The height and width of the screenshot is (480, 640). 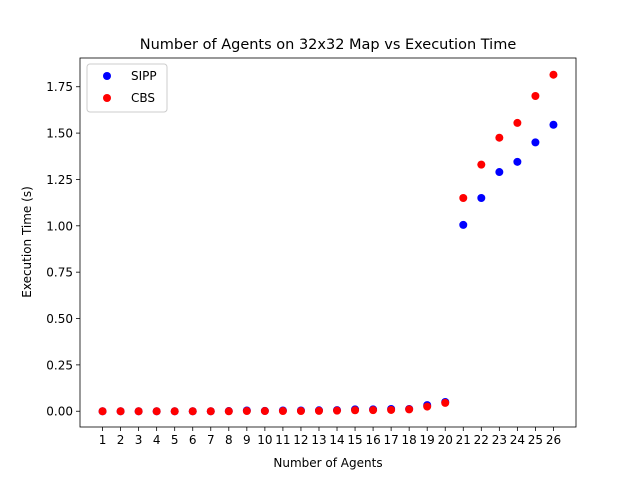 What do you see at coordinates (59, 226) in the screenshot?
I see `y-tick-label: 1.00` at bounding box center [59, 226].